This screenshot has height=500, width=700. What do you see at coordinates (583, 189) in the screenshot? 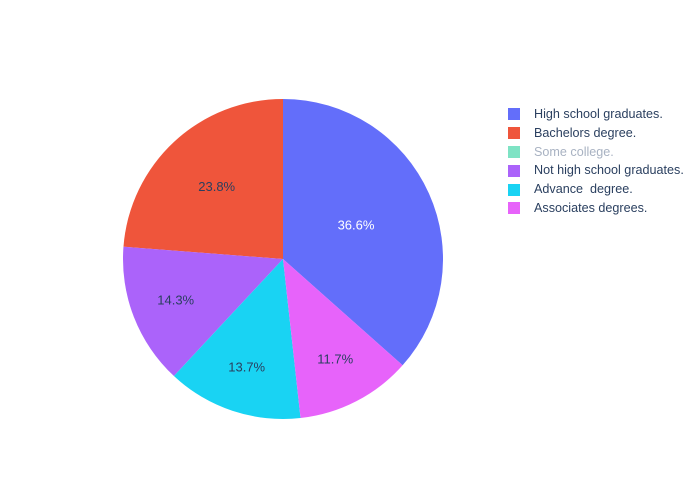
I see `legend-label: Advance degree.` at bounding box center [583, 189].